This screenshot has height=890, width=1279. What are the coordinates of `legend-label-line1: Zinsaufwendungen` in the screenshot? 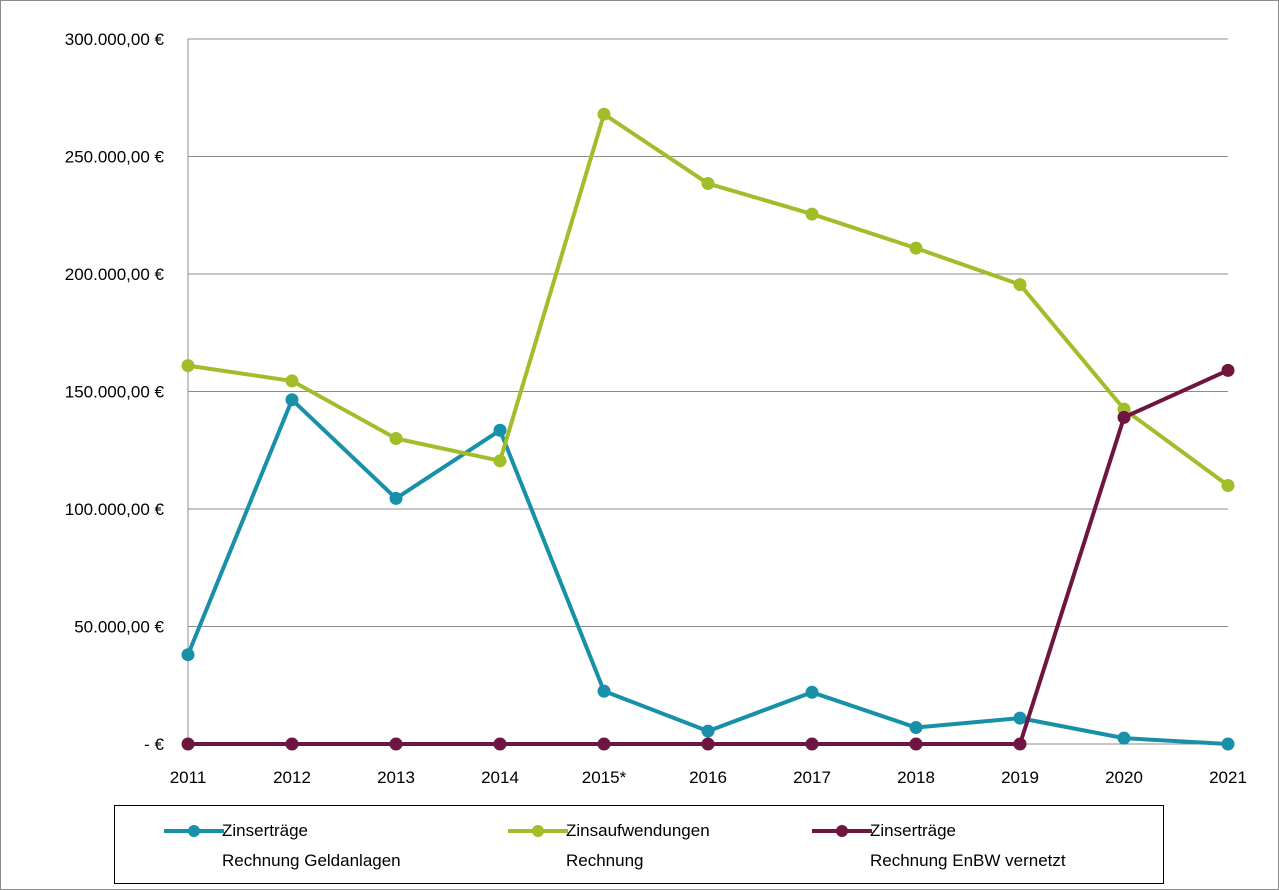 It's located at (638, 830).